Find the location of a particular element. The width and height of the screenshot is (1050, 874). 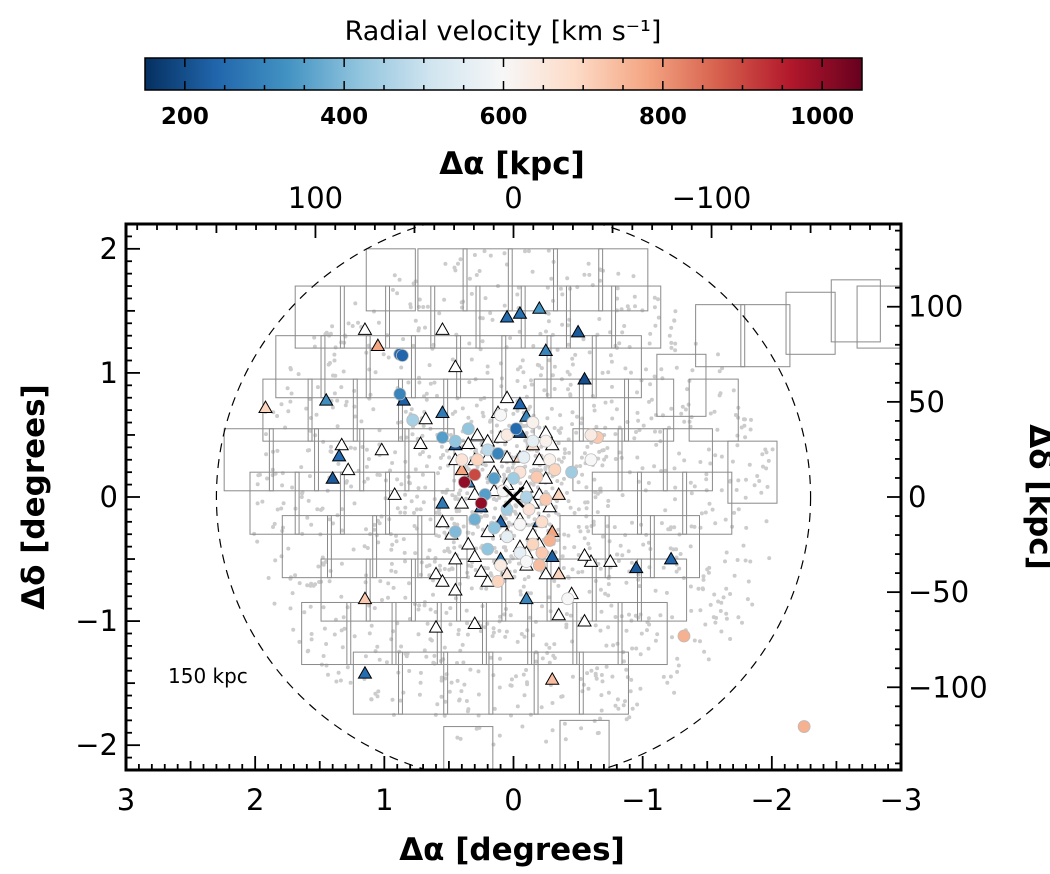

y-right-tick-label: −50 is located at coordinates (938, 592).